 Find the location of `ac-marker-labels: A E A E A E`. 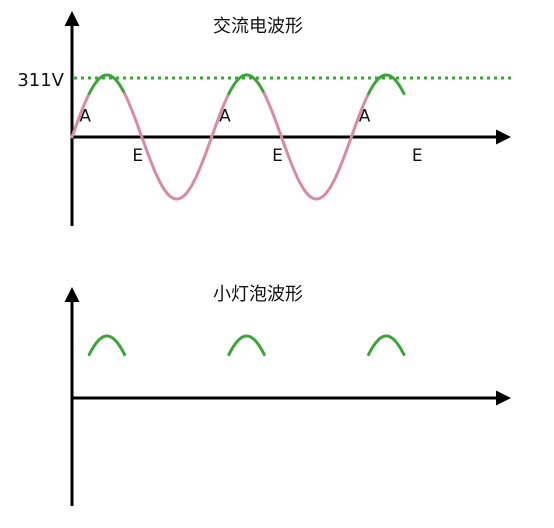

ac-marker-labels: A E A E A E is located at coordinates (250, 136).